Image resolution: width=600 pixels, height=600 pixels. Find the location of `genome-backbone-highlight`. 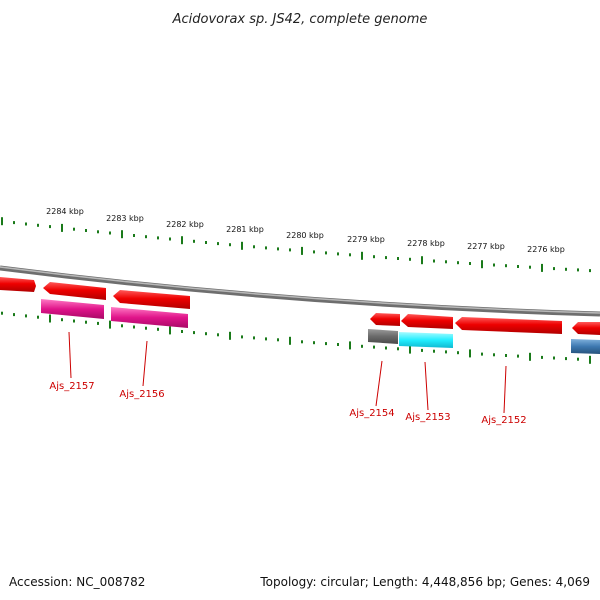

genome-backbone-highlight is located at coordinates (300, 290).